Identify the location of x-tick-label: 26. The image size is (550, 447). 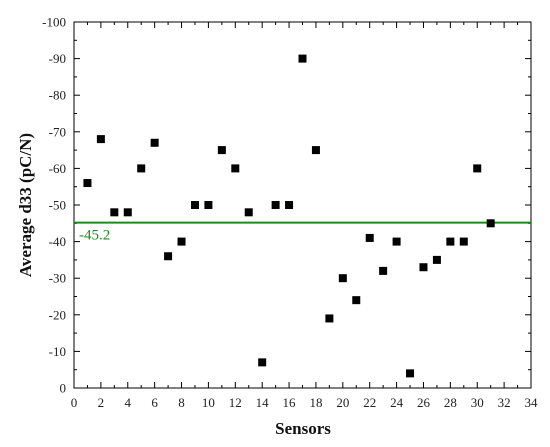
(424, 402).